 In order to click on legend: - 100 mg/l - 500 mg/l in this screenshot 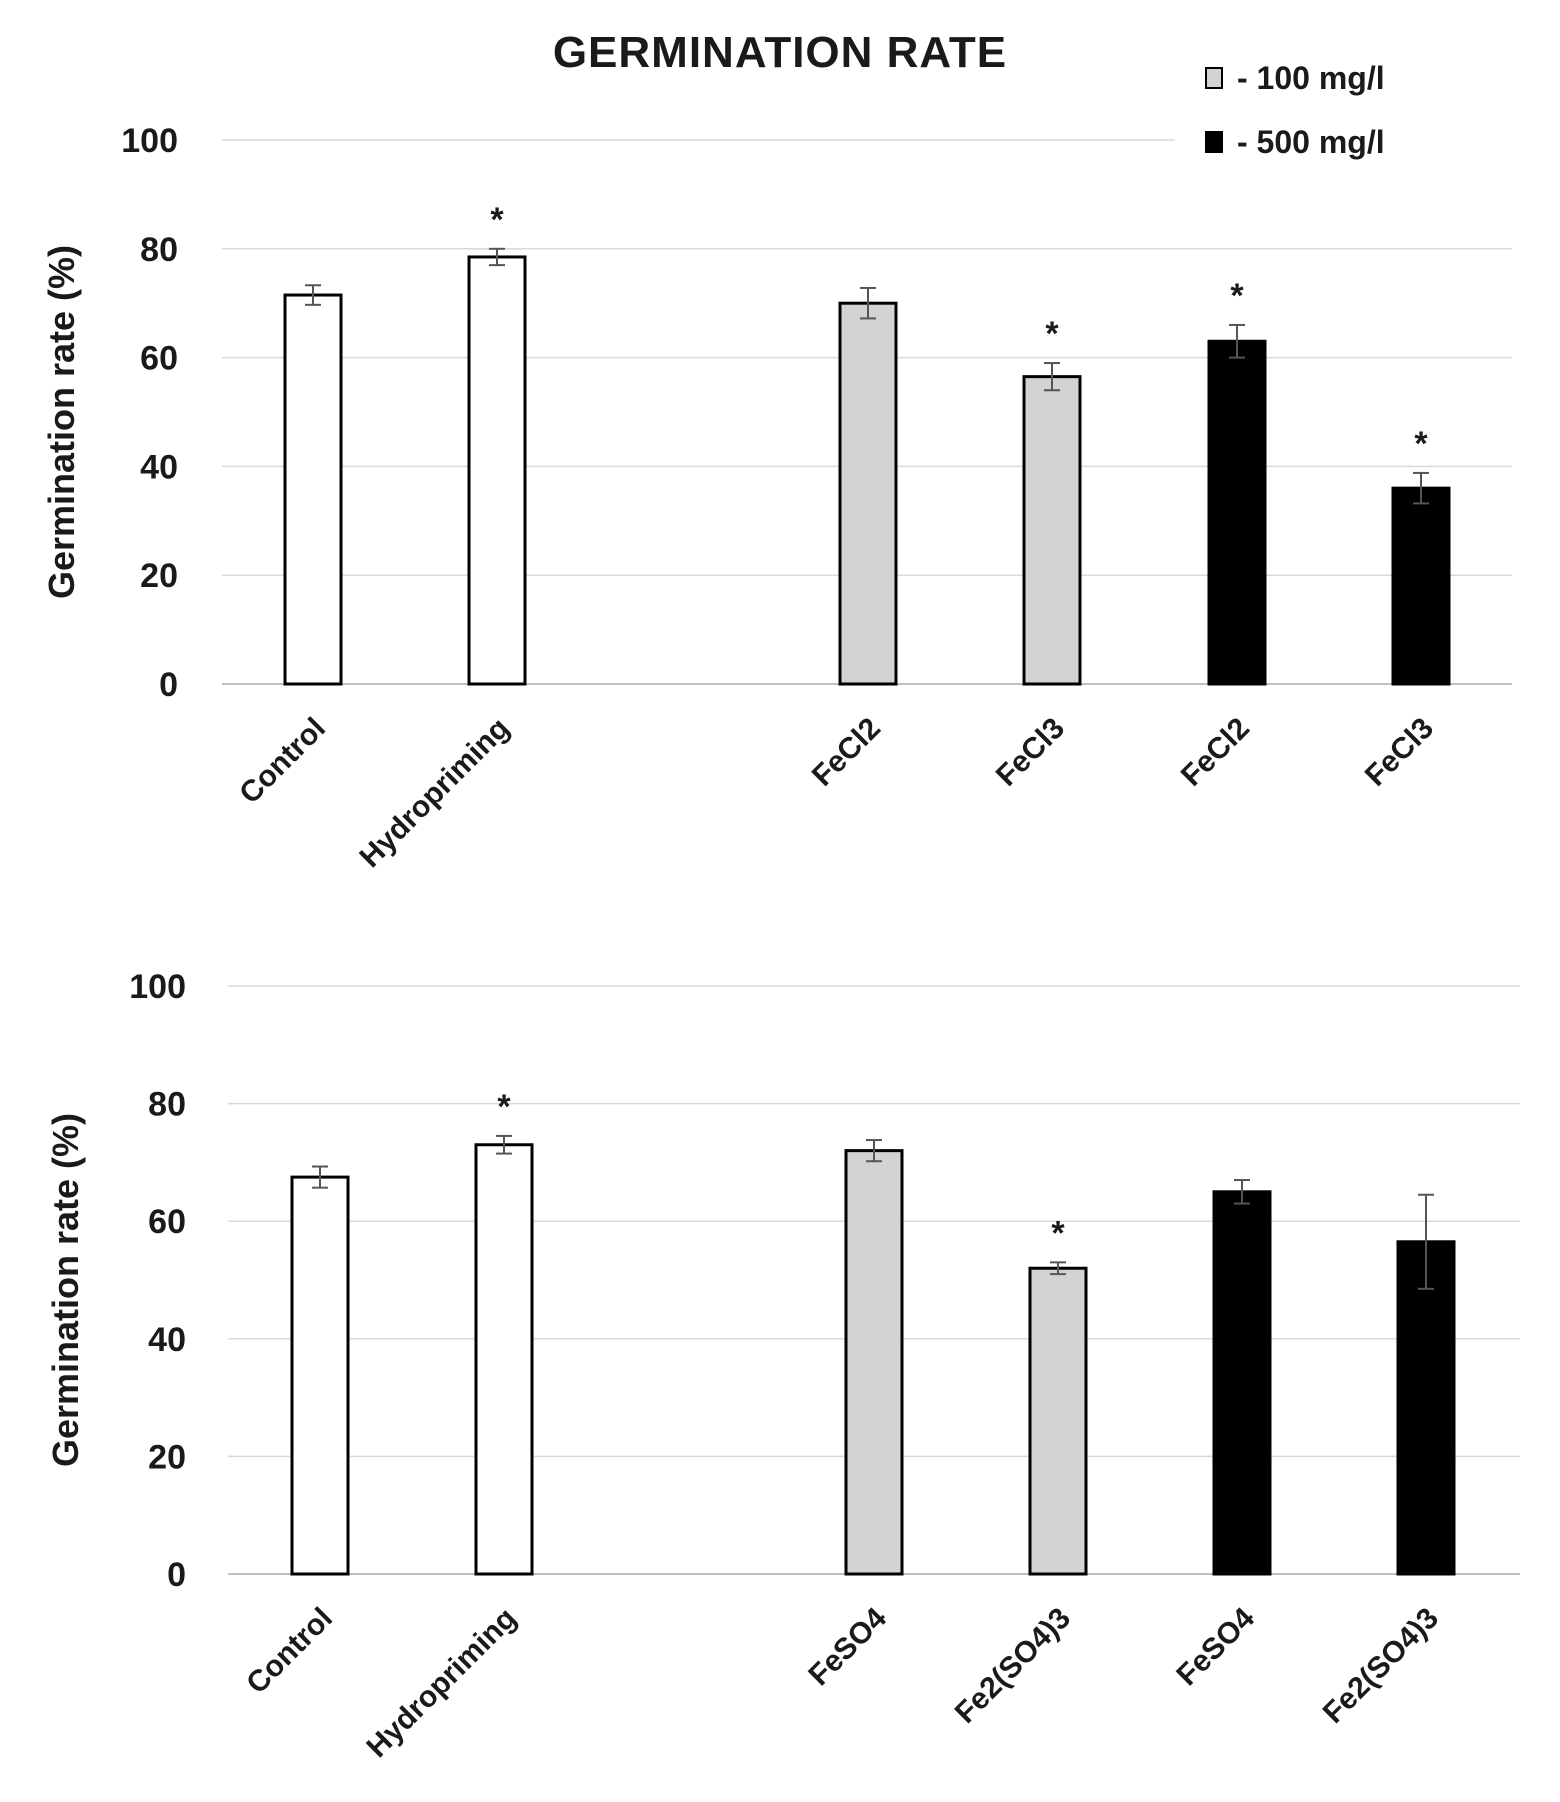, I will do `click(1295, 122)`.